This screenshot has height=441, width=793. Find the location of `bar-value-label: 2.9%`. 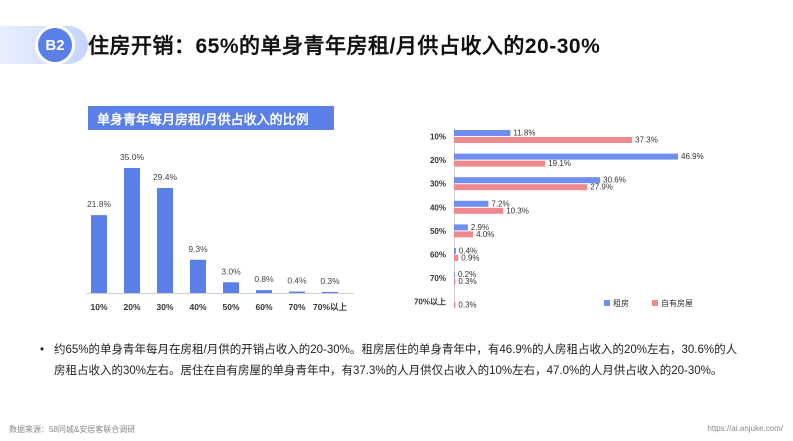

bar-value-label: 2.9% is located at coordinates (480, 227).